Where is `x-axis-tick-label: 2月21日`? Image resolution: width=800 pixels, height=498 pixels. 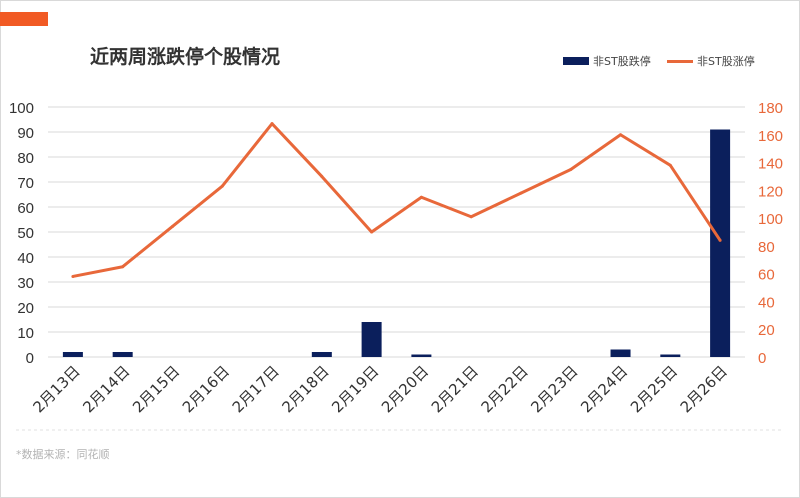 x-axis-tick-label: 2月21日 is located at coordinates (455, 389).